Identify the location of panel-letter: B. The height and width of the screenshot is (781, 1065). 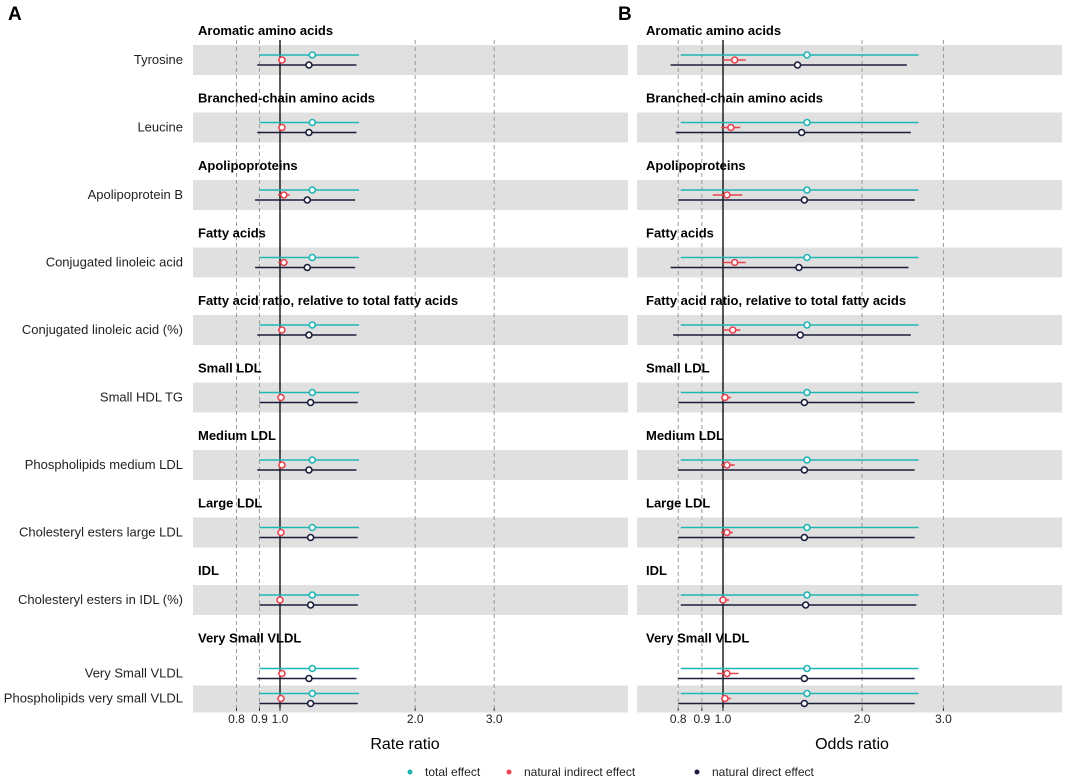
(625, 14).